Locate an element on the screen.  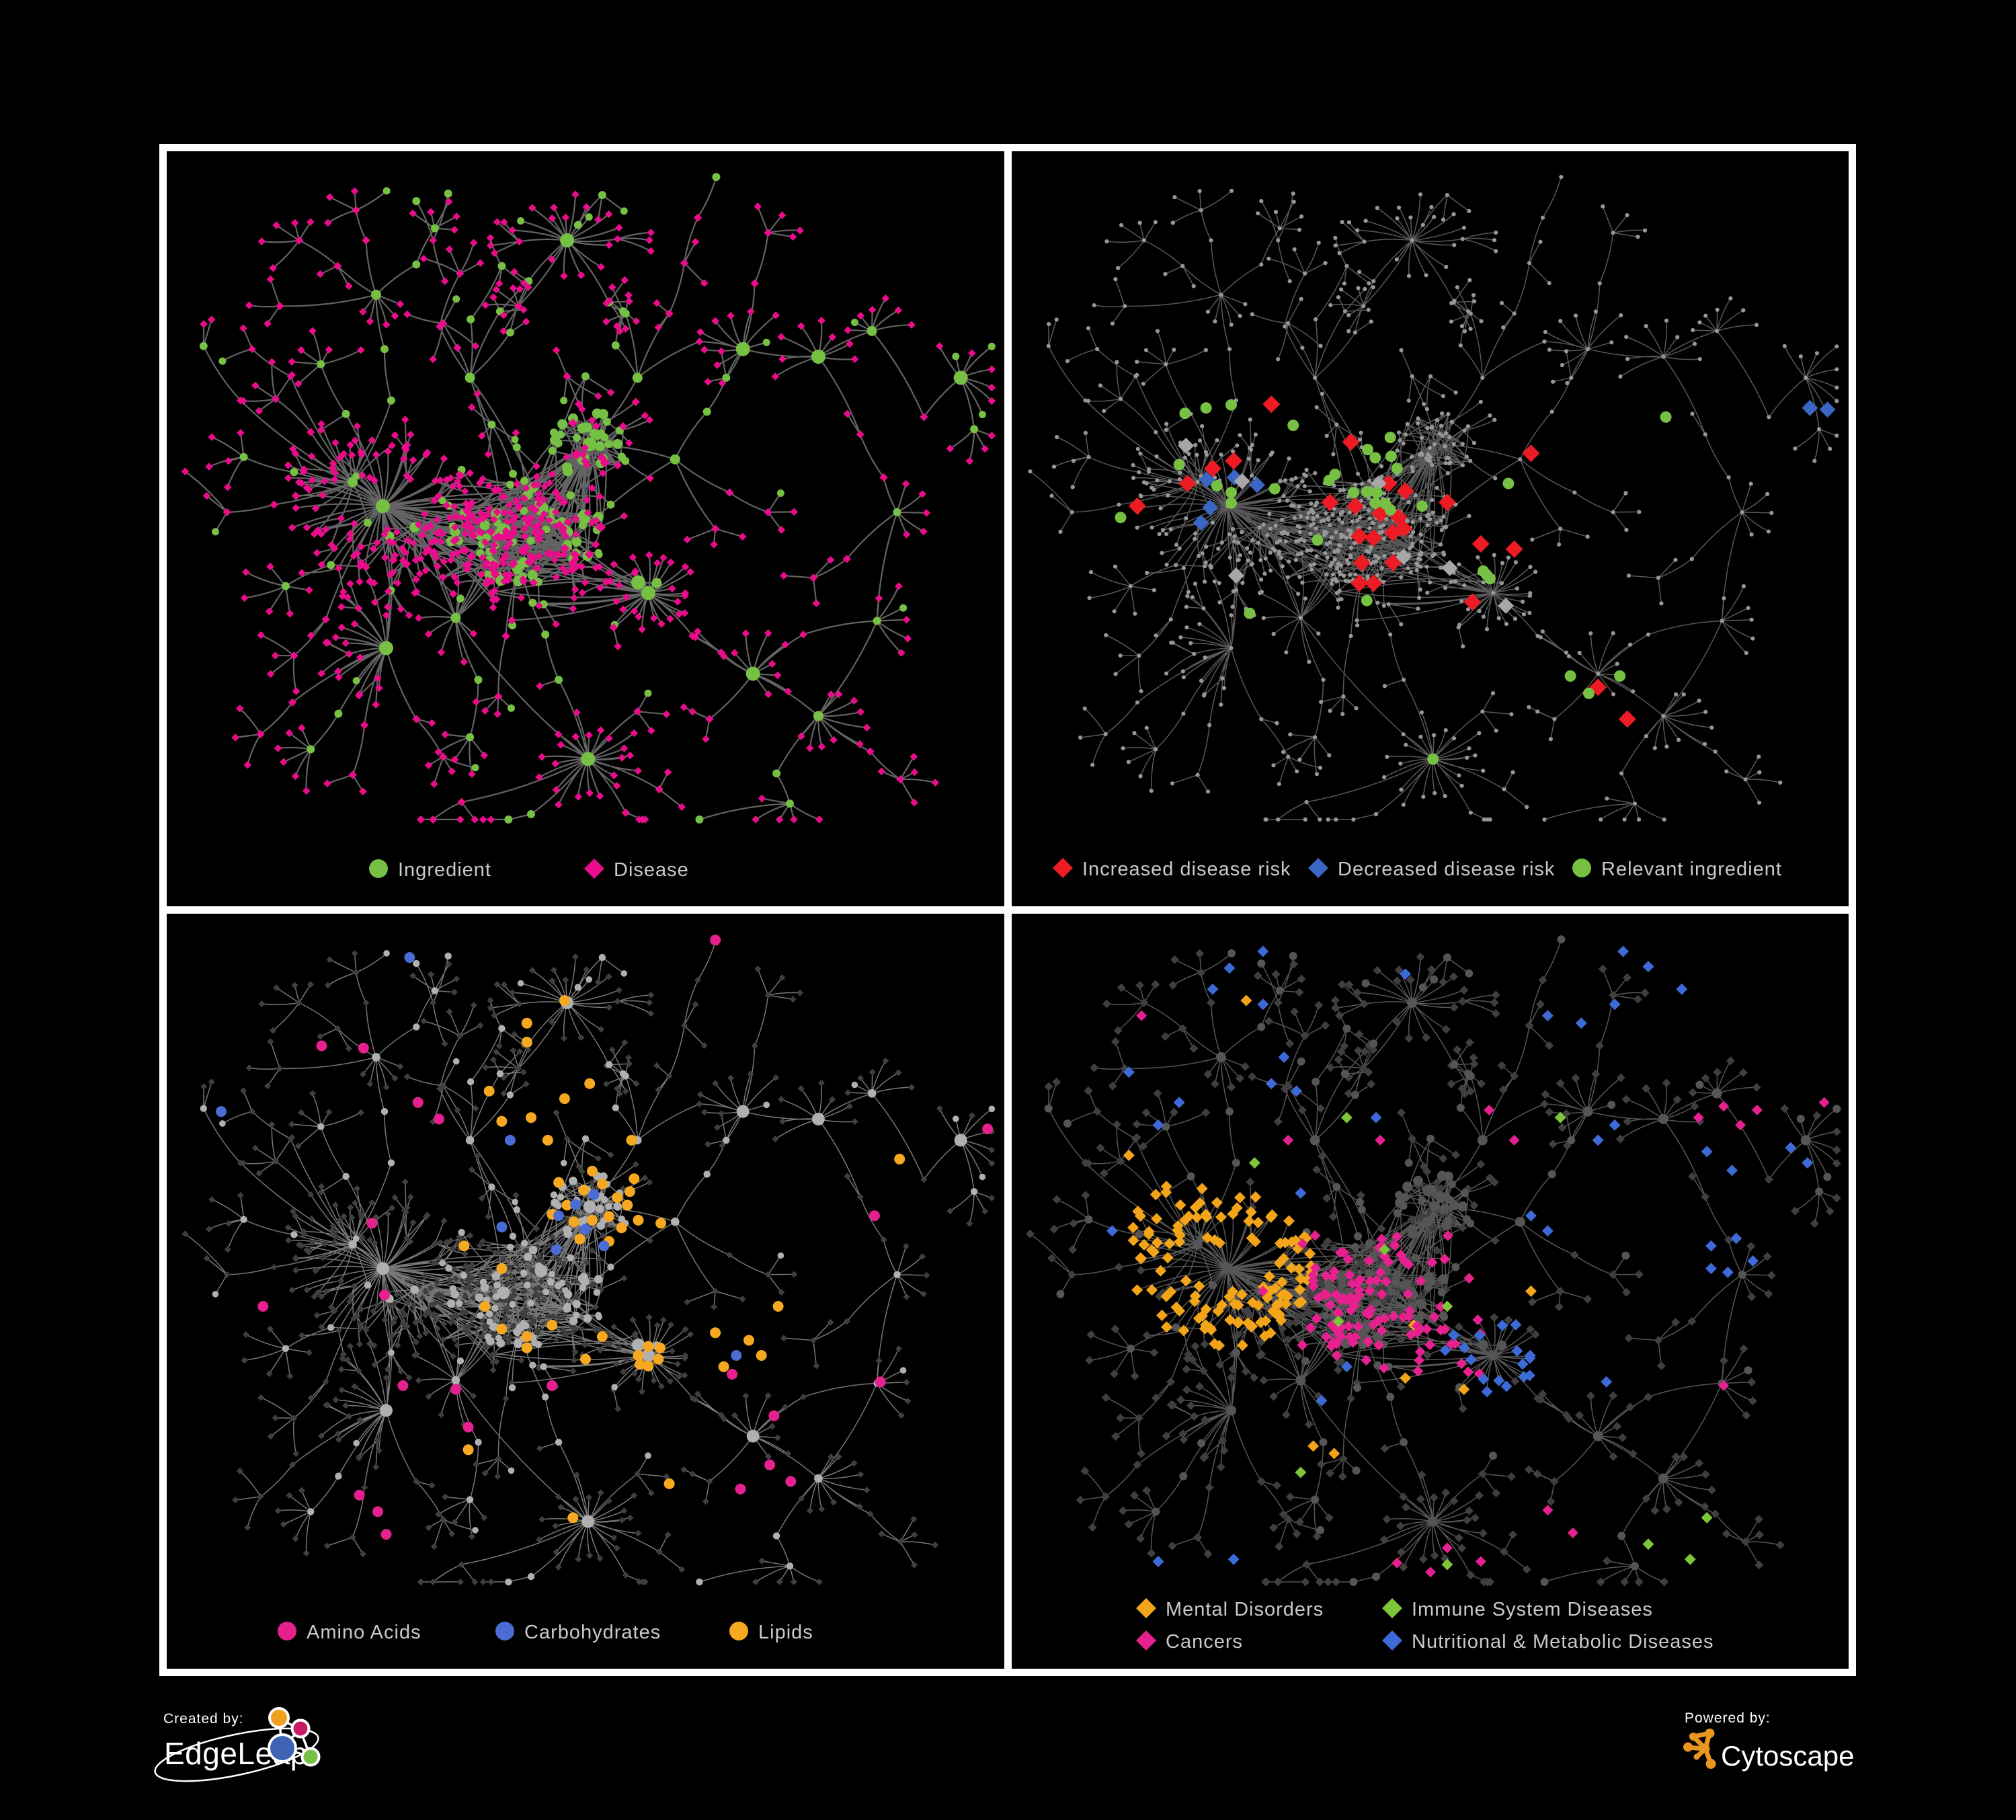
svg-text: Increased disease risk is located at coordinates (1186, 869).